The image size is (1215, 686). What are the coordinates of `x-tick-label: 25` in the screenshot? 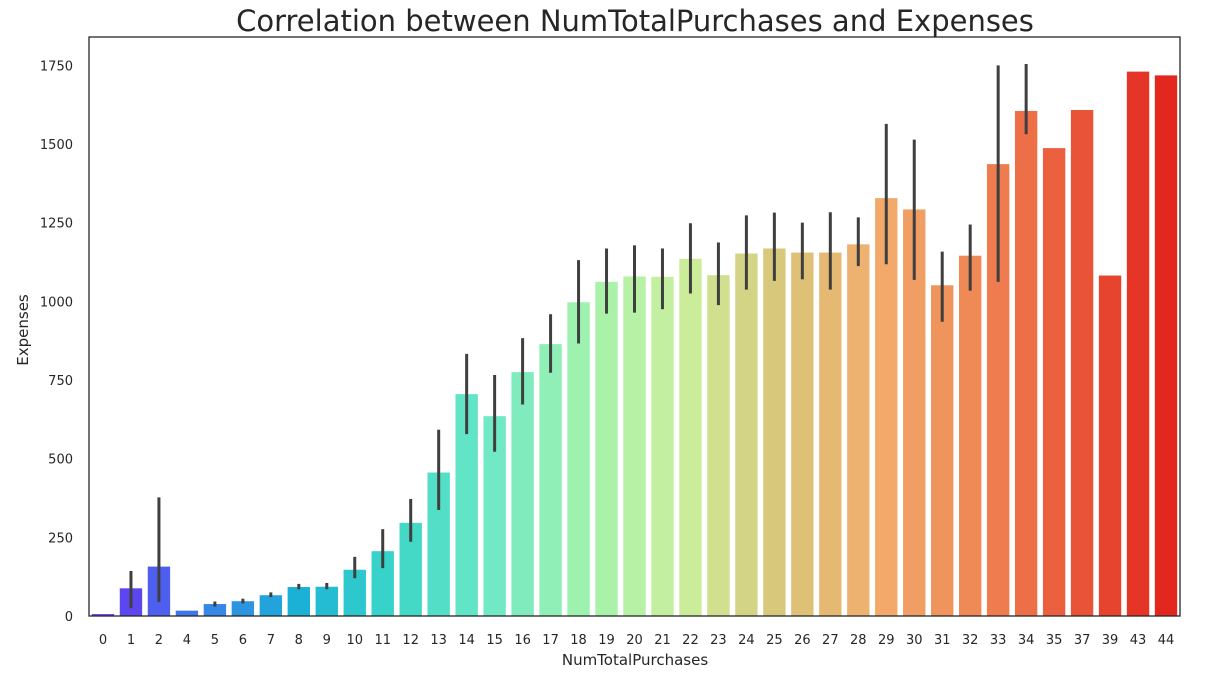 It's located at (774, 640).